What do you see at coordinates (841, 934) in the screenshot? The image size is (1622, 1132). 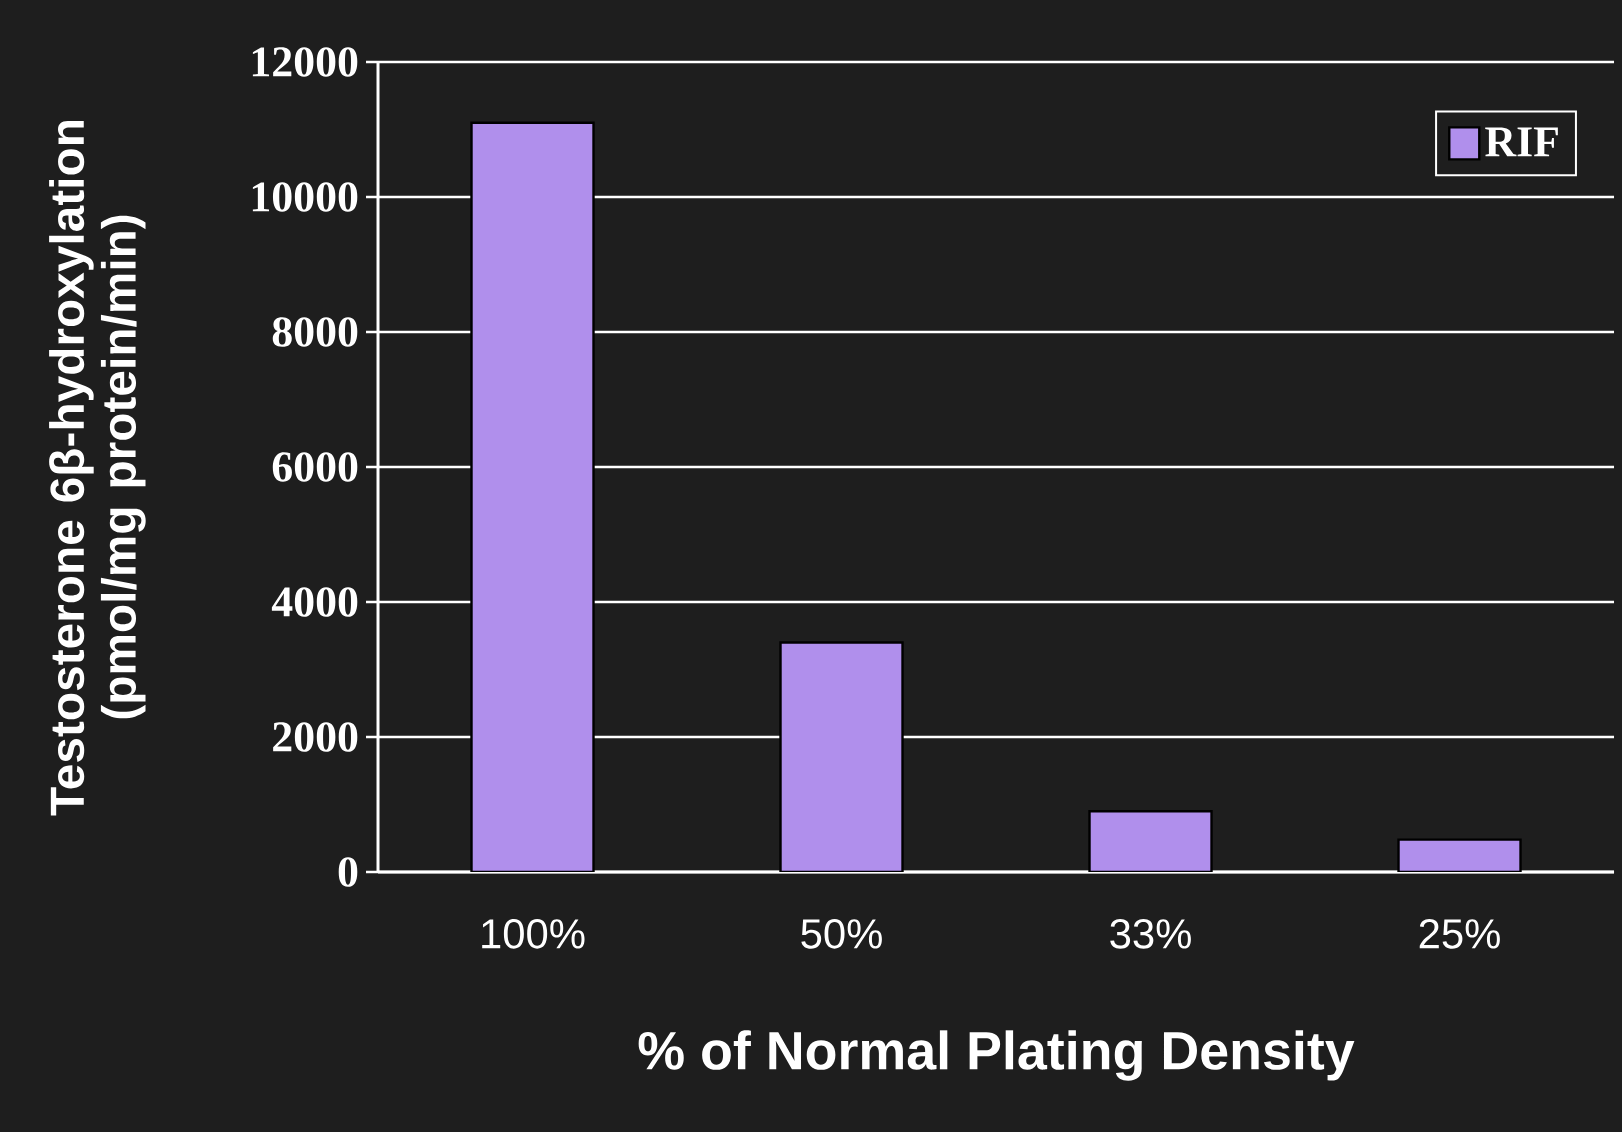 I see `x-tick-label: 50%` at bounding box center [841, 934].